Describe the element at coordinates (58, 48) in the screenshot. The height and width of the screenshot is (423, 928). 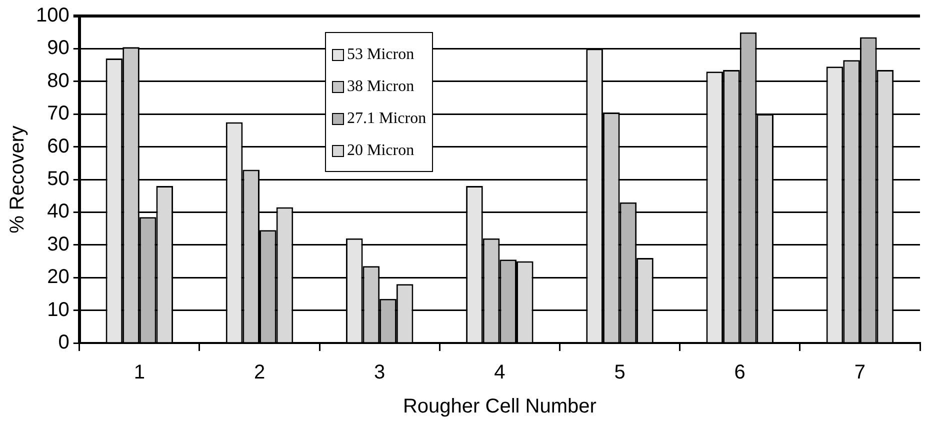
I see `y-tick-label: 90` at that location.